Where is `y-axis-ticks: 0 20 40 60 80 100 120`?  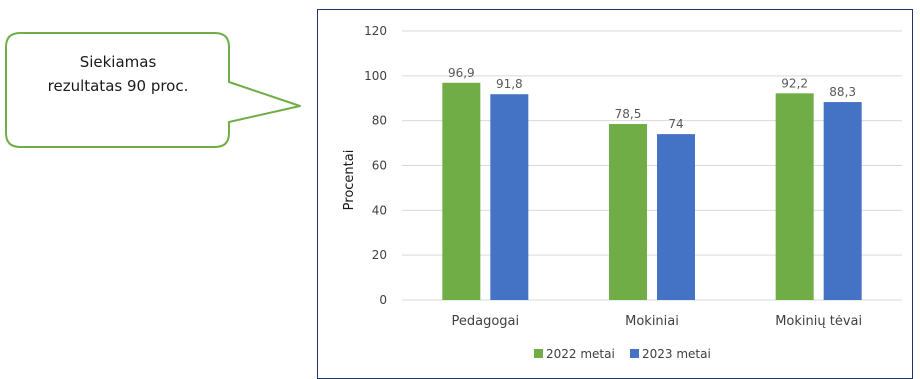 y-axis-ticks: 0 20 40 60 80 100 120 is located at coordinates (375, 165).